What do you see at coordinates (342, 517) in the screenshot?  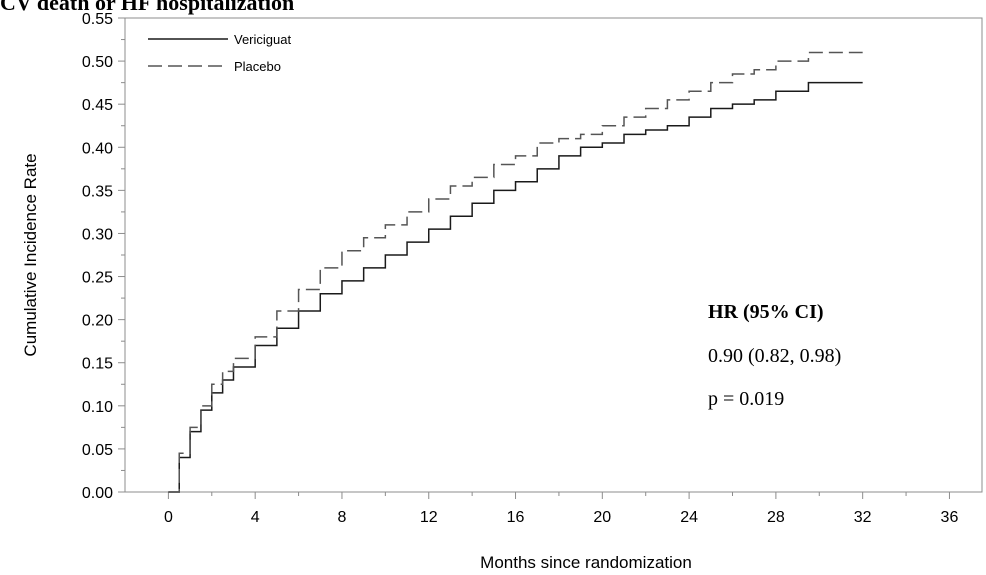 I see `x-tick-label: 8` at bounding box center [342, 517].